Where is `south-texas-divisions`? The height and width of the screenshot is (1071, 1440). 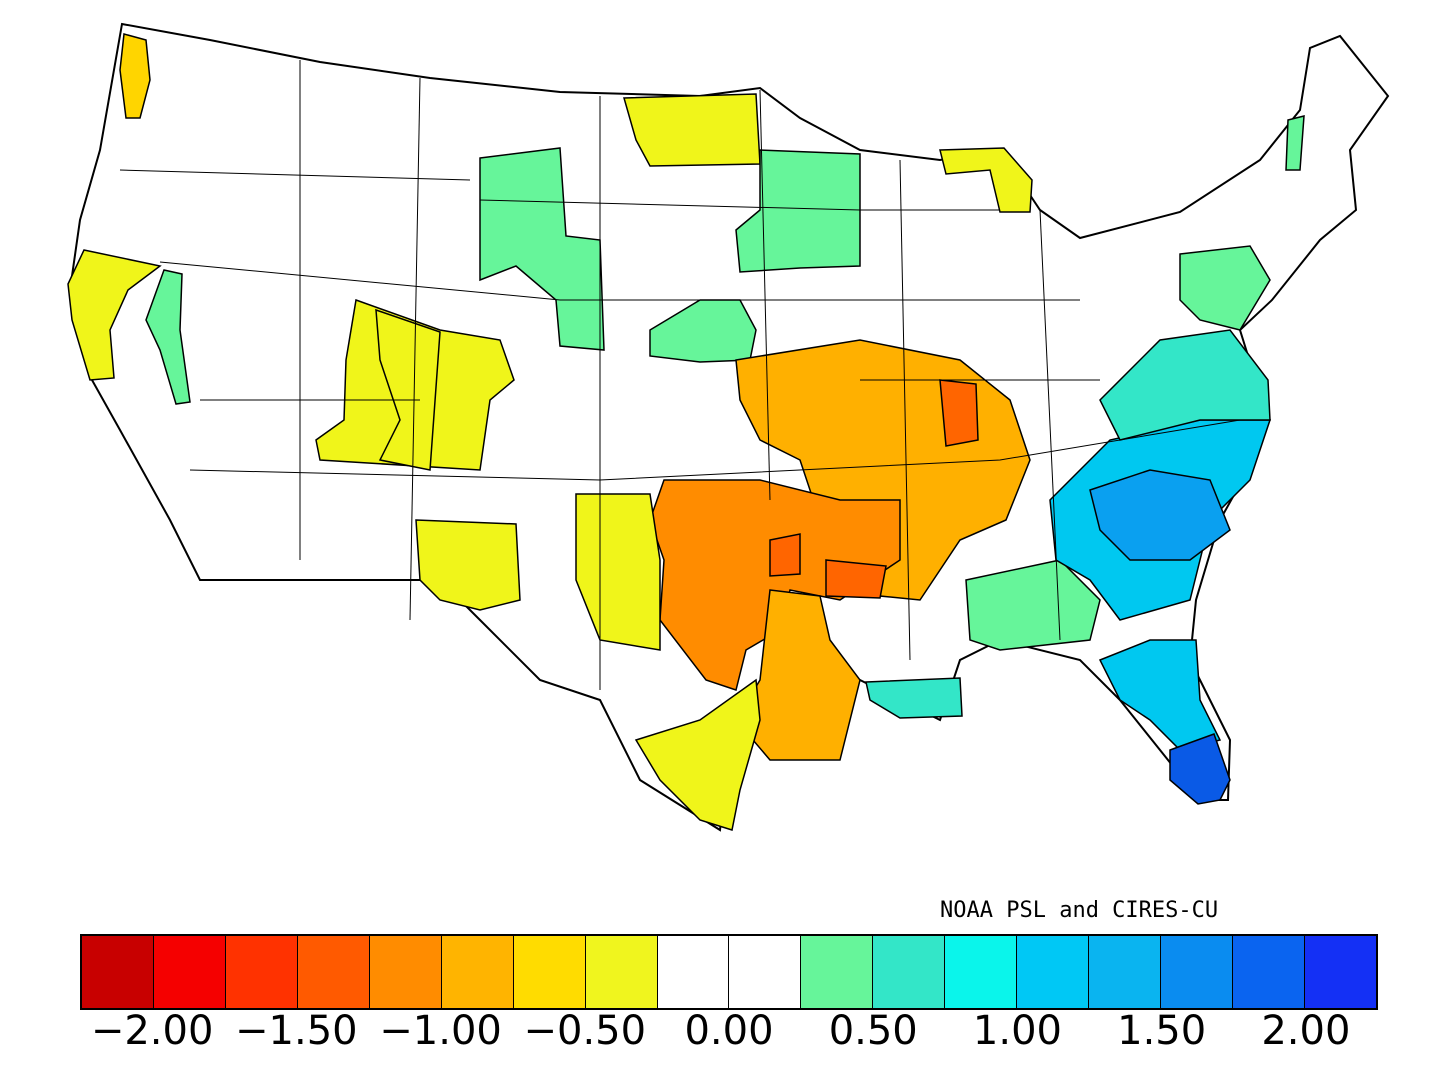 south-texas-divisions is located at coordinates (697, 754).